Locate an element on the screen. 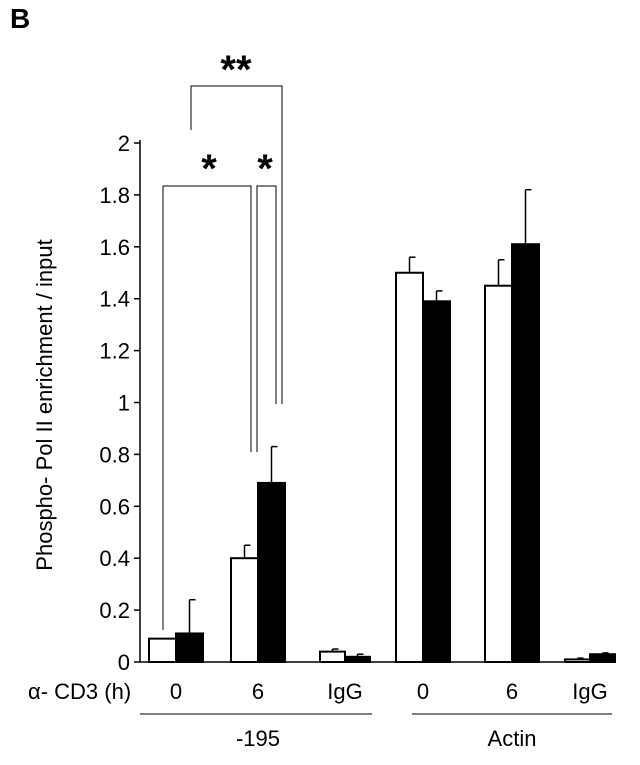 The width and height of the screenshot is (640, 765). y-tick-label: 0.4 is located at coordinates (114, 558).